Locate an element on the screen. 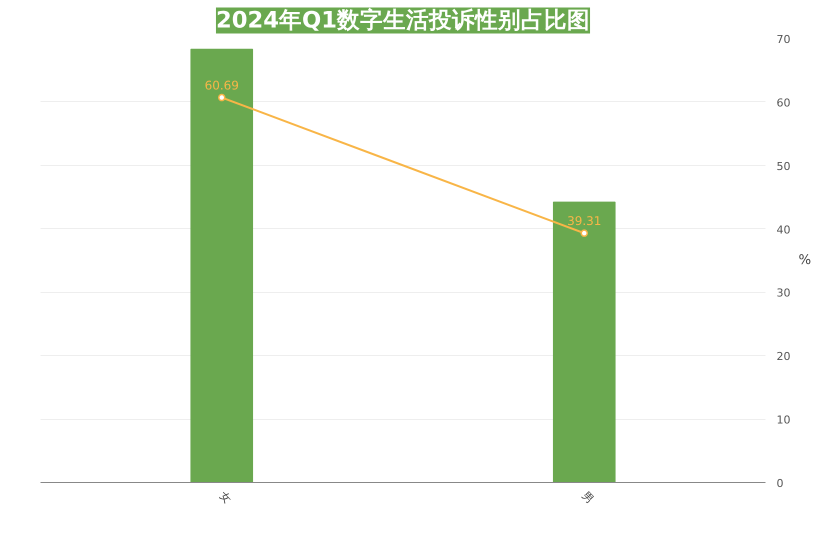 The image size is (814, 552). y-tick-label: 70 is located at coordinates (783, 39).